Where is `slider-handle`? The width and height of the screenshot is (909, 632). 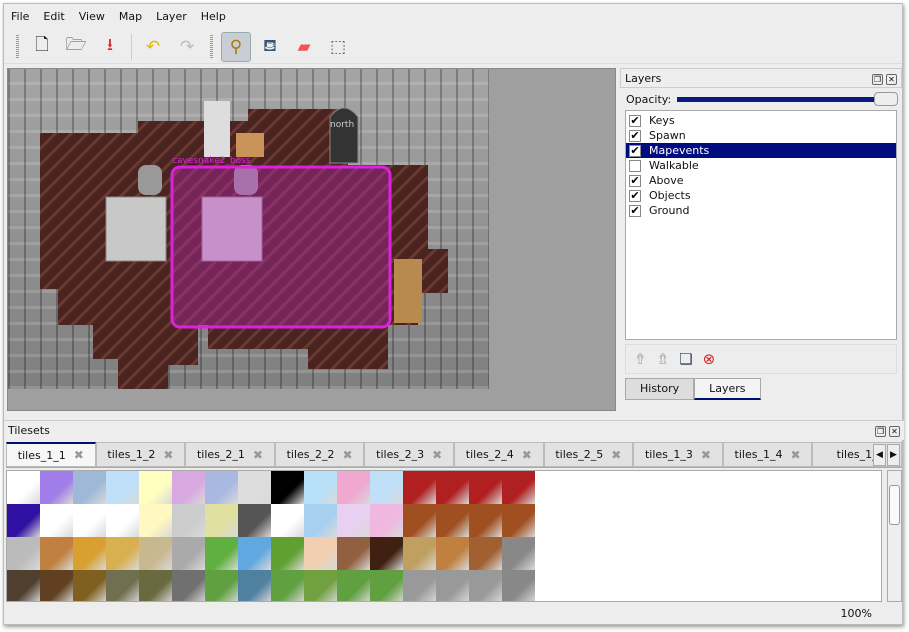
slider-handle is located at coordinates (886, 98).